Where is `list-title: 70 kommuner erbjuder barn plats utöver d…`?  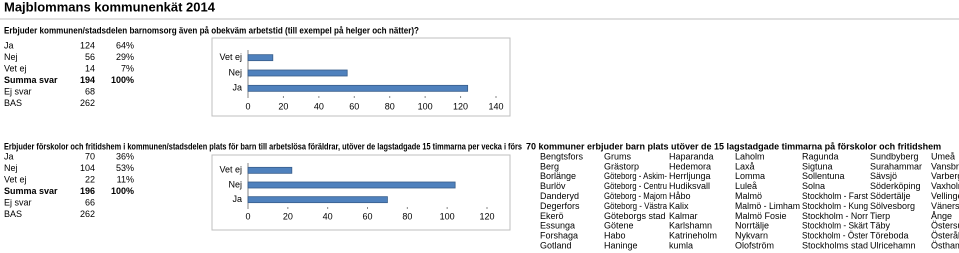
list-title: 70 kommuner erbjuder barn plats utöver d… is located at coordinates (733, 146).